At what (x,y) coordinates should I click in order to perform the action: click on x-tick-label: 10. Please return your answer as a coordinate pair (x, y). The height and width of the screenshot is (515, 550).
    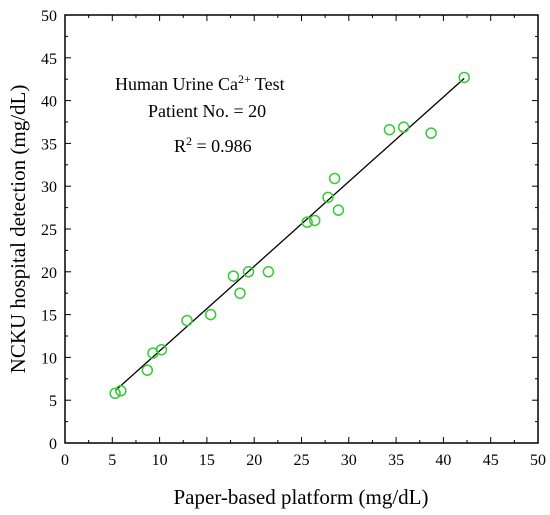
    Looking at the image, I should click on (160, 460).